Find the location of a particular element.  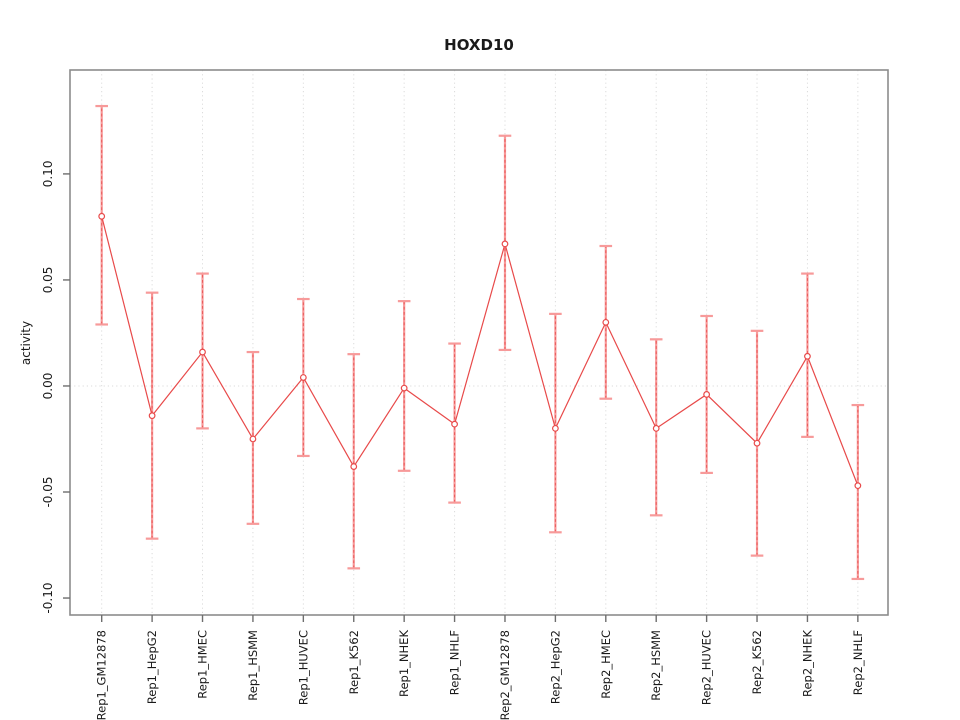

x-tick-label: Rep1_HUVEC is located at coordinates (303, 667).